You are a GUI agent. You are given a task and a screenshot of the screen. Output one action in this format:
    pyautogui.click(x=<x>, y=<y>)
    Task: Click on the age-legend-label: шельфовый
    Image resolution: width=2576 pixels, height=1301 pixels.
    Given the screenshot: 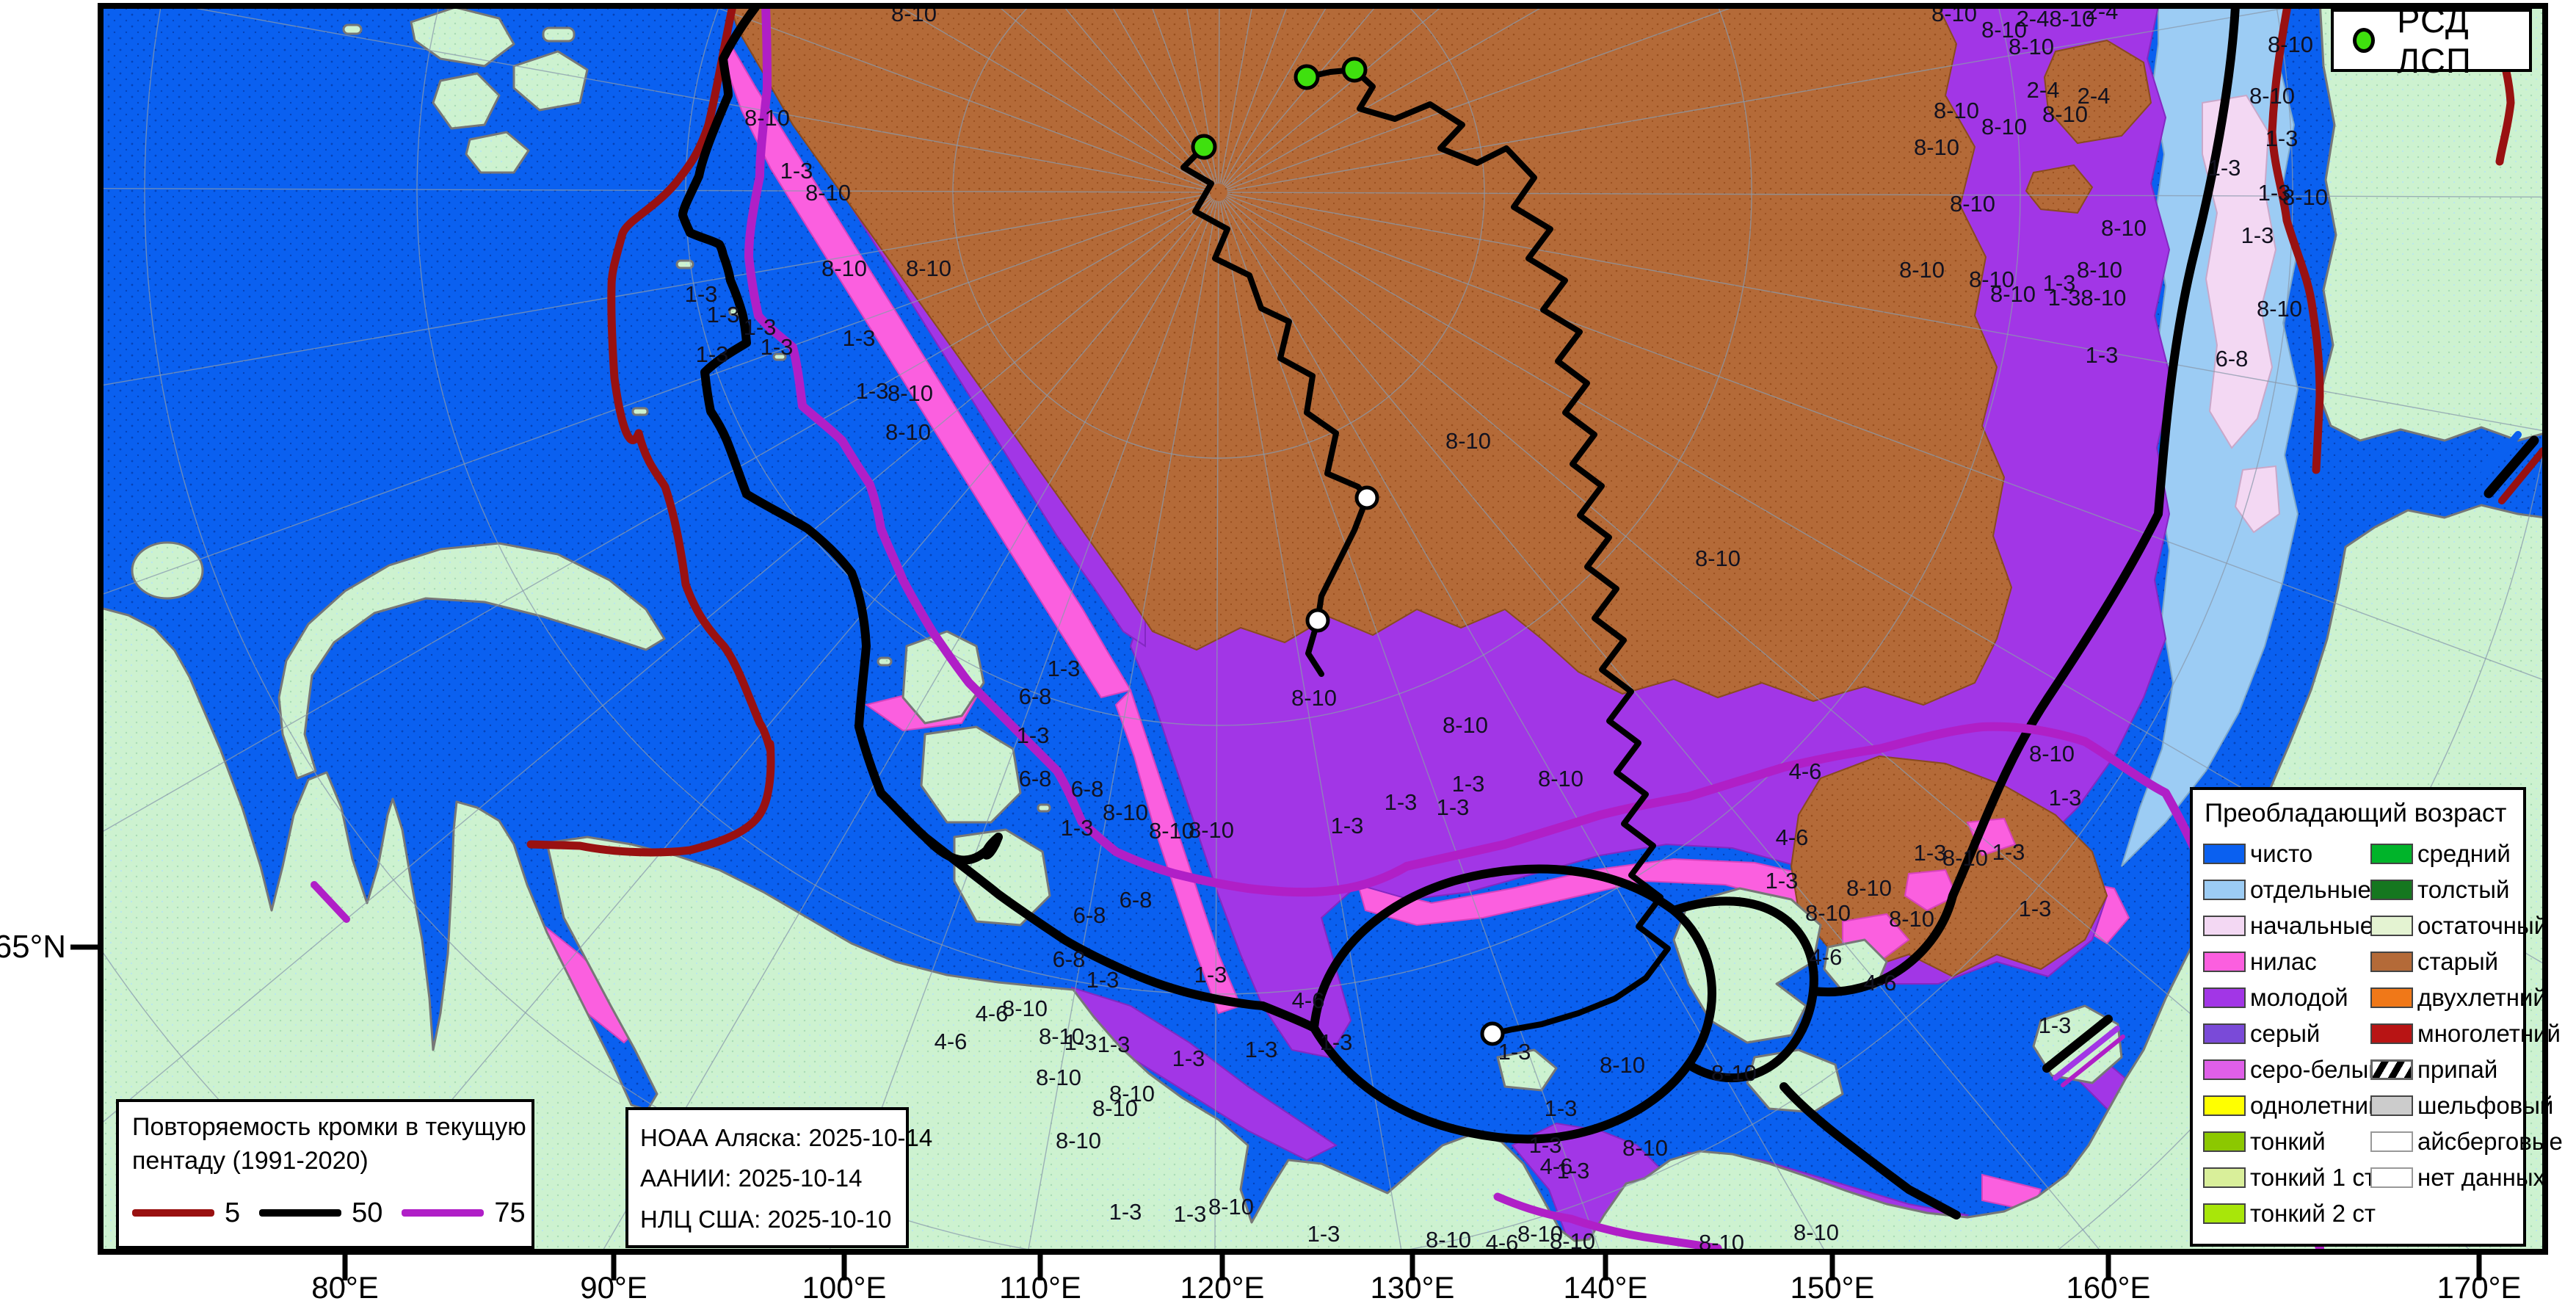 What is the action you would take?
    pyautogui.click(x=2485, y=1105)
    